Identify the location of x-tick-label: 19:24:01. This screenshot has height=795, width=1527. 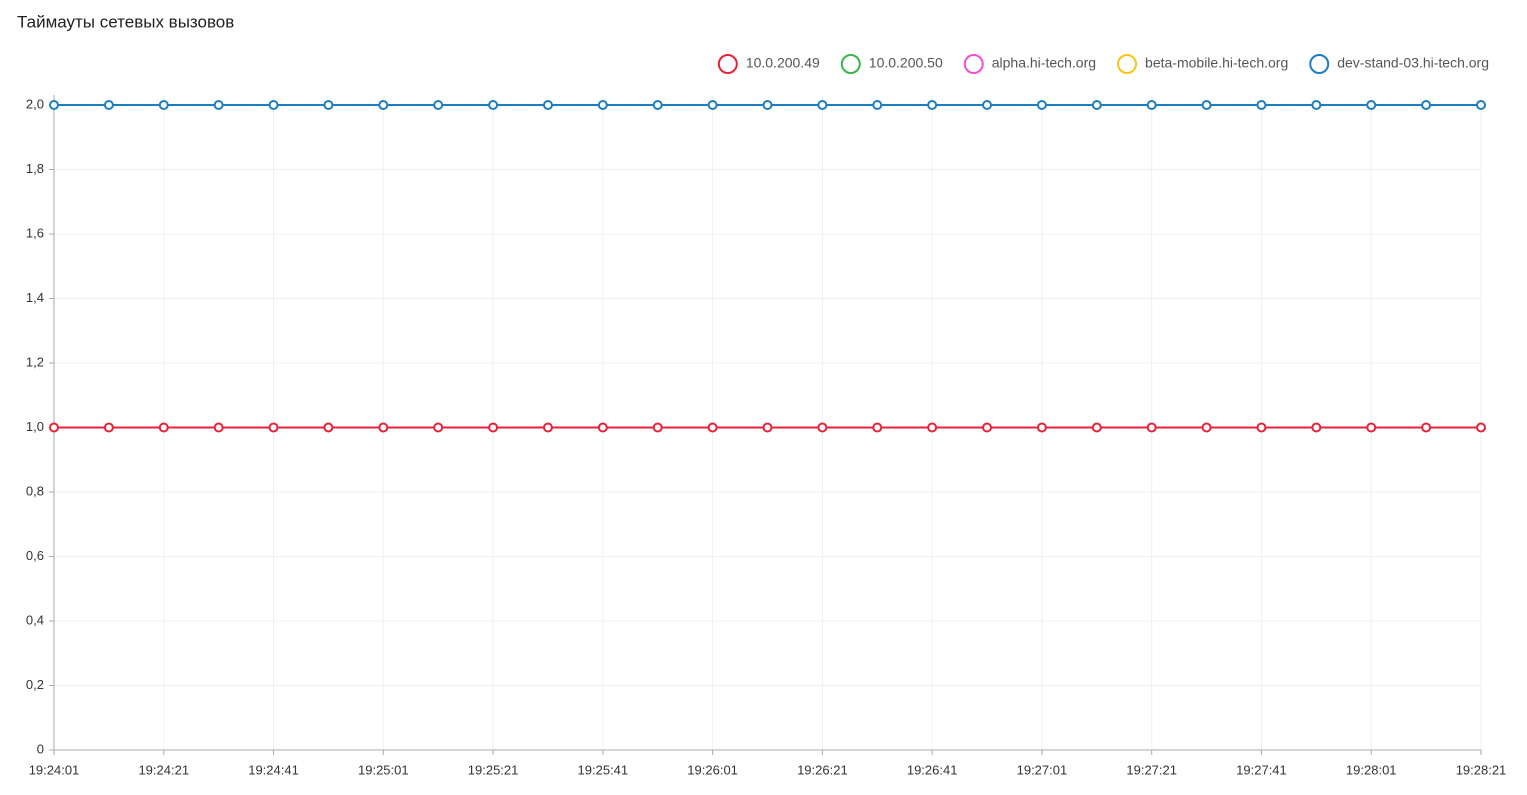
(54, 769).